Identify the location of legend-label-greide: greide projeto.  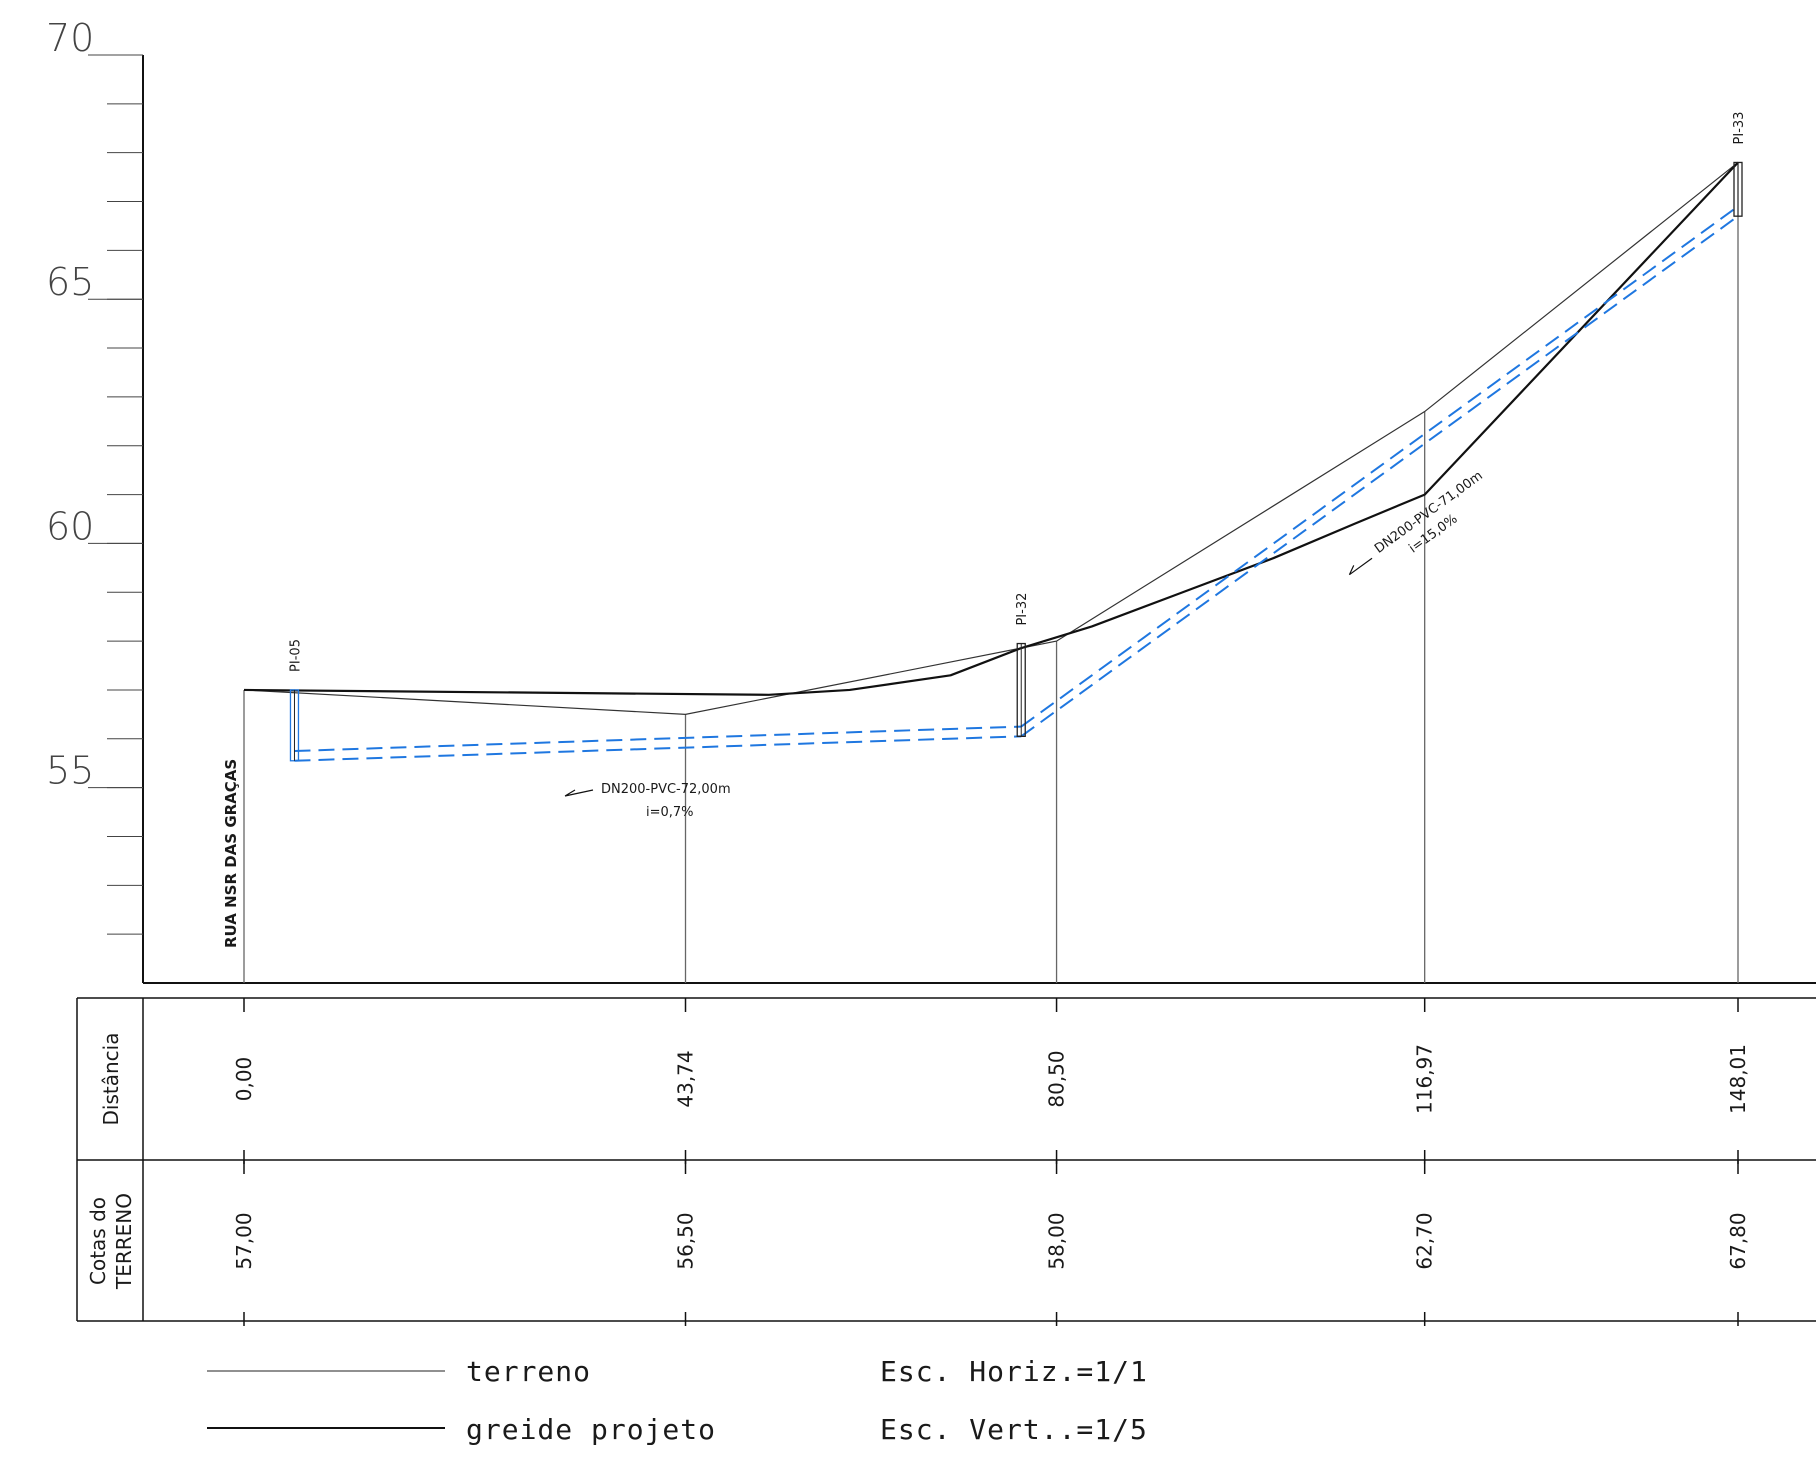
(591, 1429).